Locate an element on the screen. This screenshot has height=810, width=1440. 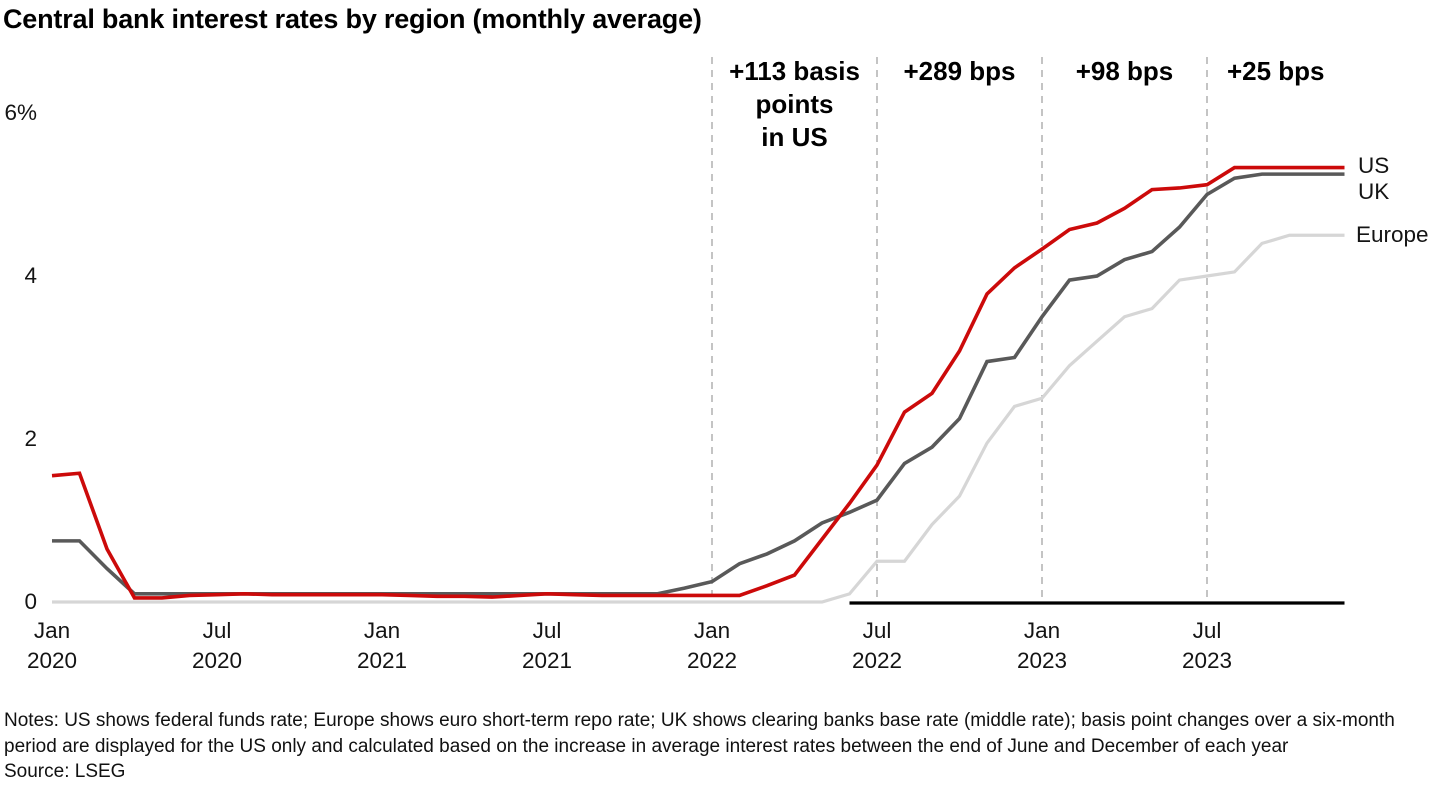
x-tick: Jul 2023 is located at coordinates (1207, 646).